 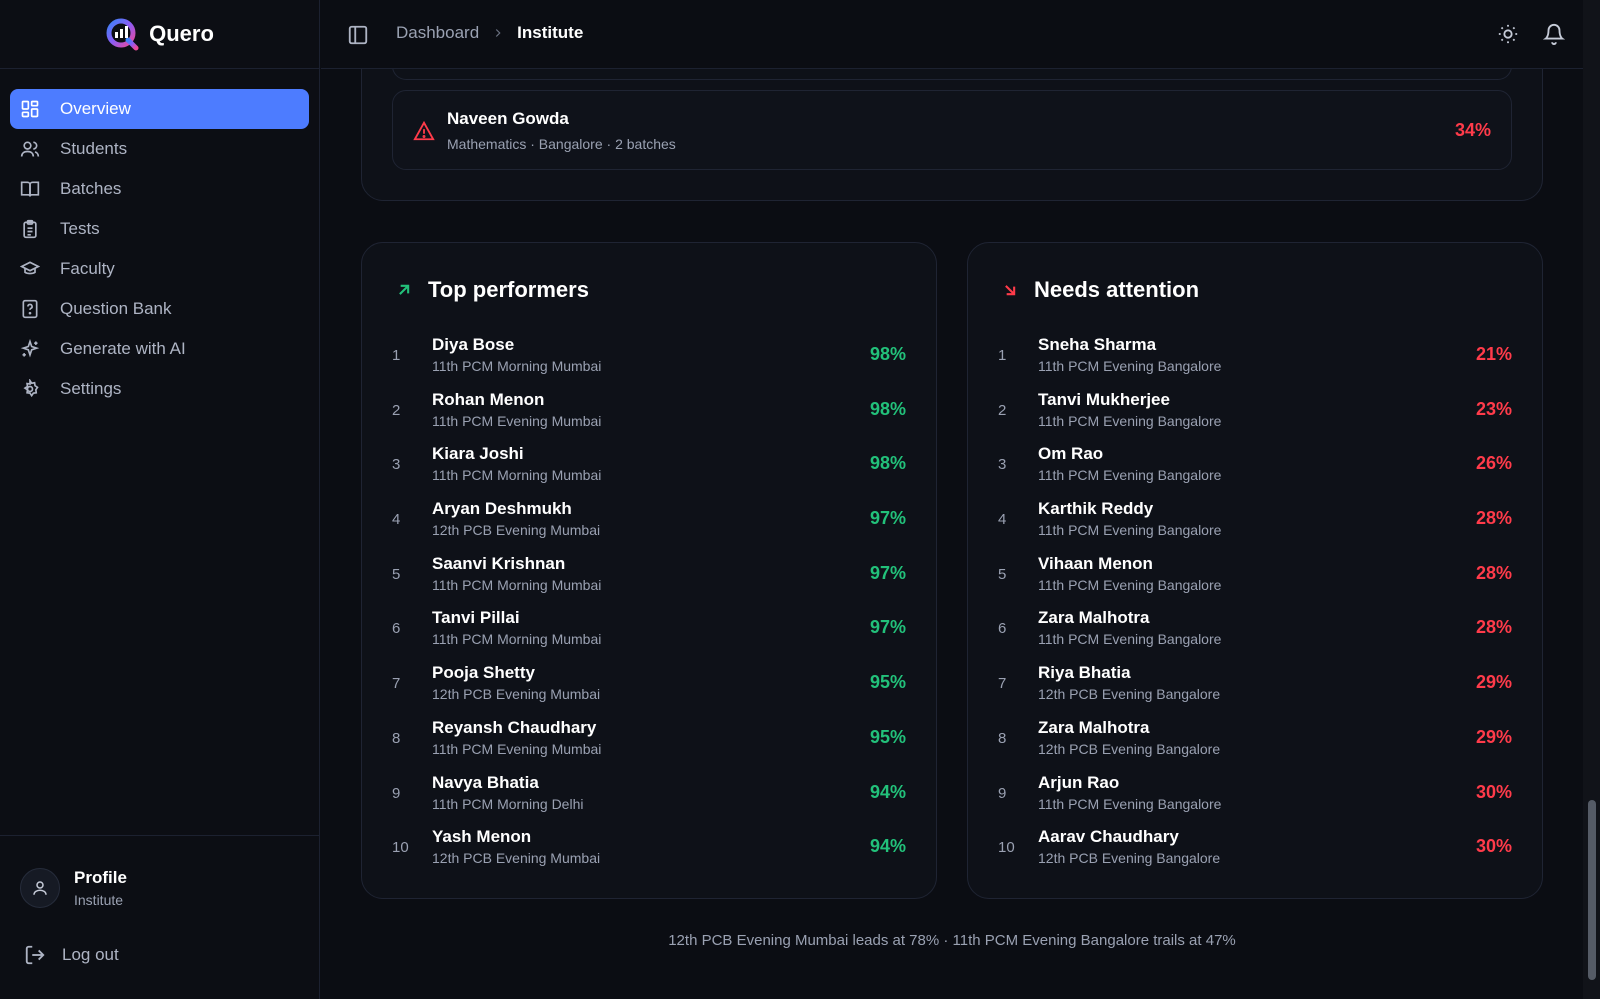 I want to click on student-name: Tanvi Mukherjee, so click(x=1104, y=399).